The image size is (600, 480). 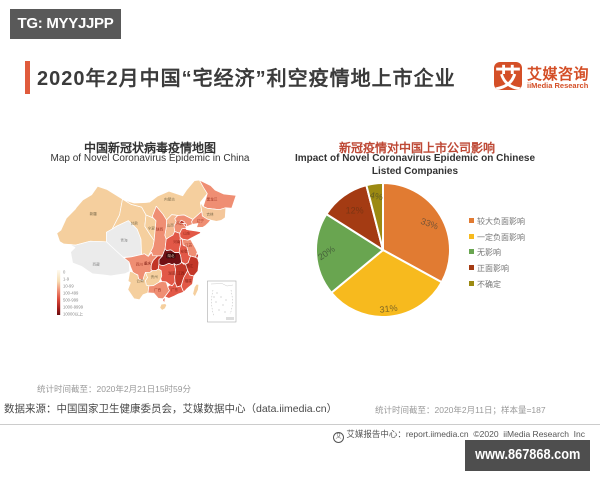 I want to click on svg-text: 0, so click(x=64, y=272).